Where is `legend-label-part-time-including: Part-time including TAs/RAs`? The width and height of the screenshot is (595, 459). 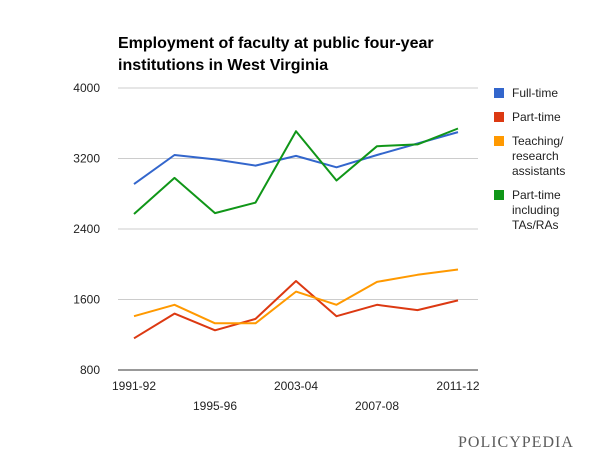 legend-label-part-time-including: Part-time including TAs/RAs is located at coordinates (536, 210).